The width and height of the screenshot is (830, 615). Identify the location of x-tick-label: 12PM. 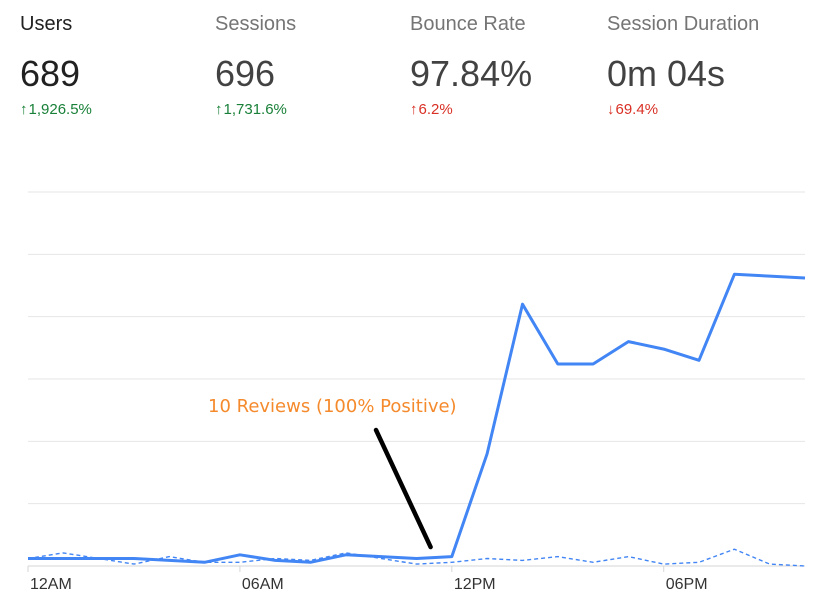
(475, 584).